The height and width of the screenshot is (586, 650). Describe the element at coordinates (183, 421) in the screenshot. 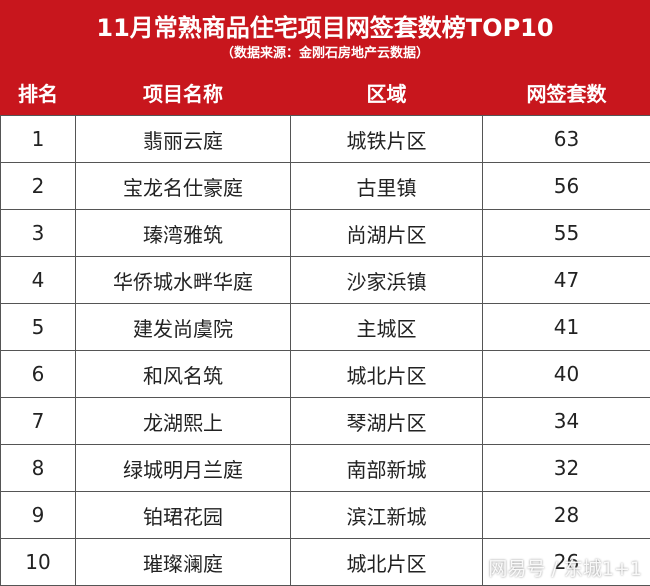

I see `table-cell: 龙湖熙上` at that location.